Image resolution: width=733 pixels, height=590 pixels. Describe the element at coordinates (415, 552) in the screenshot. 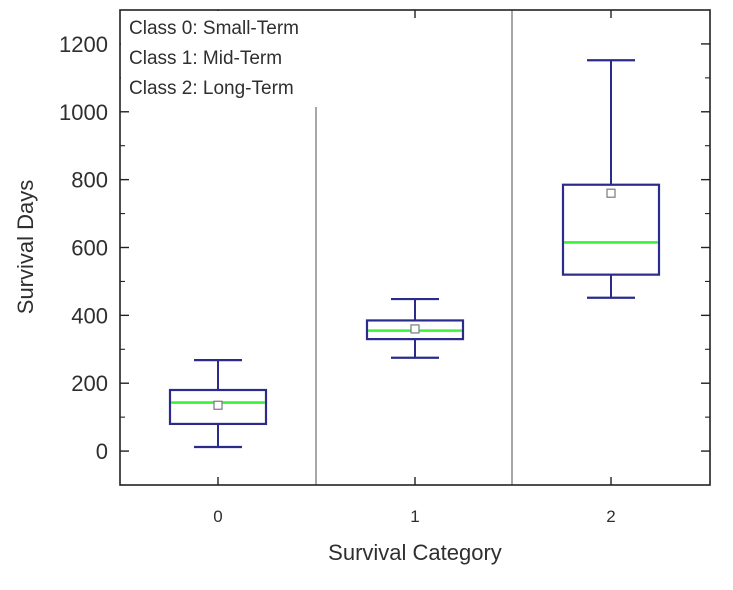

I see `x-axis-title: Survival Category` at that location.